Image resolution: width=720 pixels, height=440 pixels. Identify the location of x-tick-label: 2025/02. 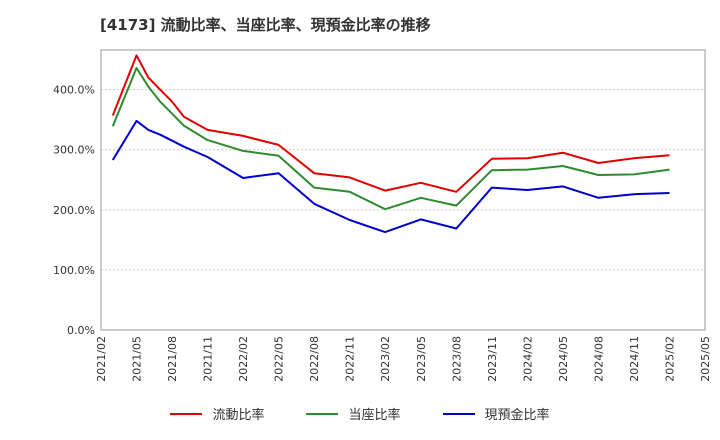
(669, 359).